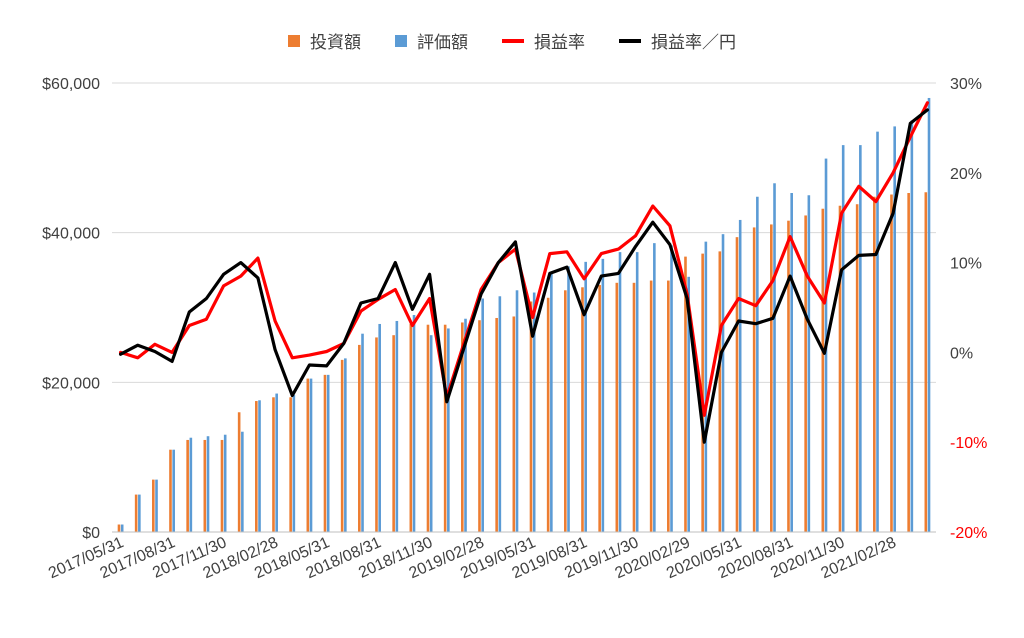 The image size is (1024, 638). I want to click on legend-label-valuation: 評価額, so click(442, 42).